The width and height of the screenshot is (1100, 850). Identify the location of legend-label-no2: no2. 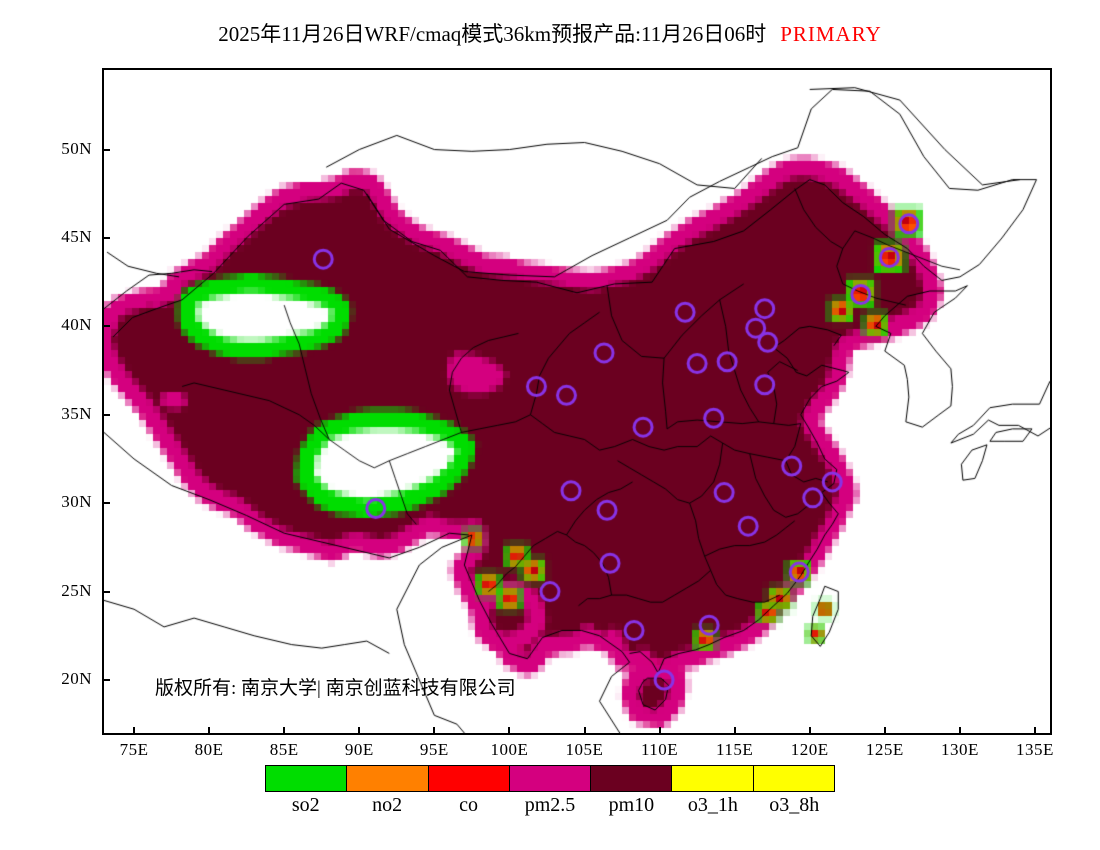
(387, 805).